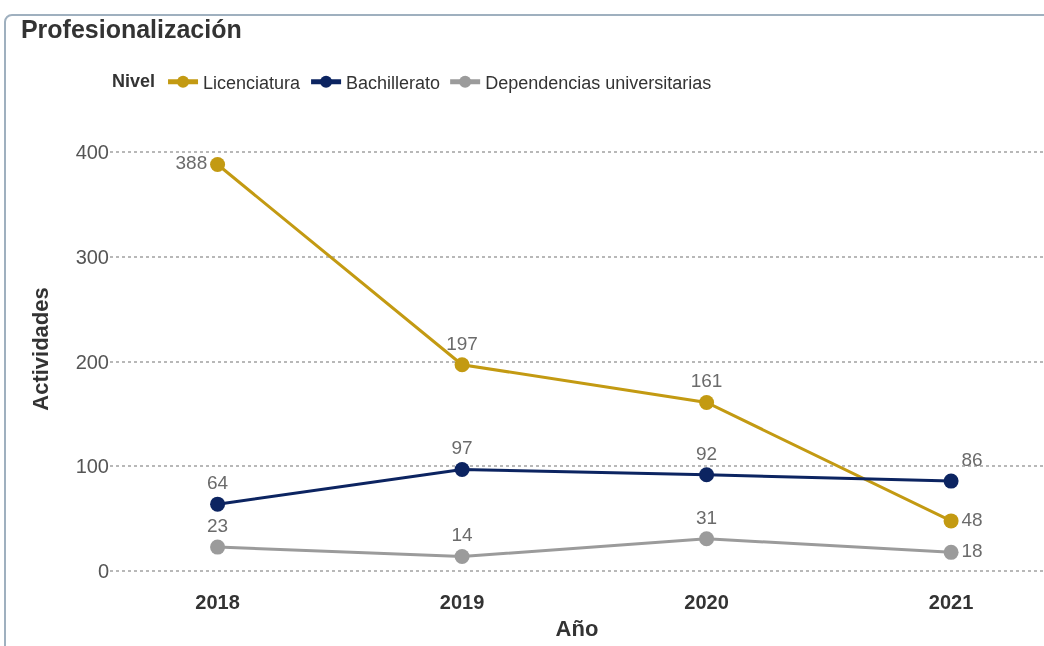 The image size is (1044, 646). What do you see at coordinates (217, 602) in the screenshot?
I see `x-tick-label: 2018` at bounding box center [217, 602].